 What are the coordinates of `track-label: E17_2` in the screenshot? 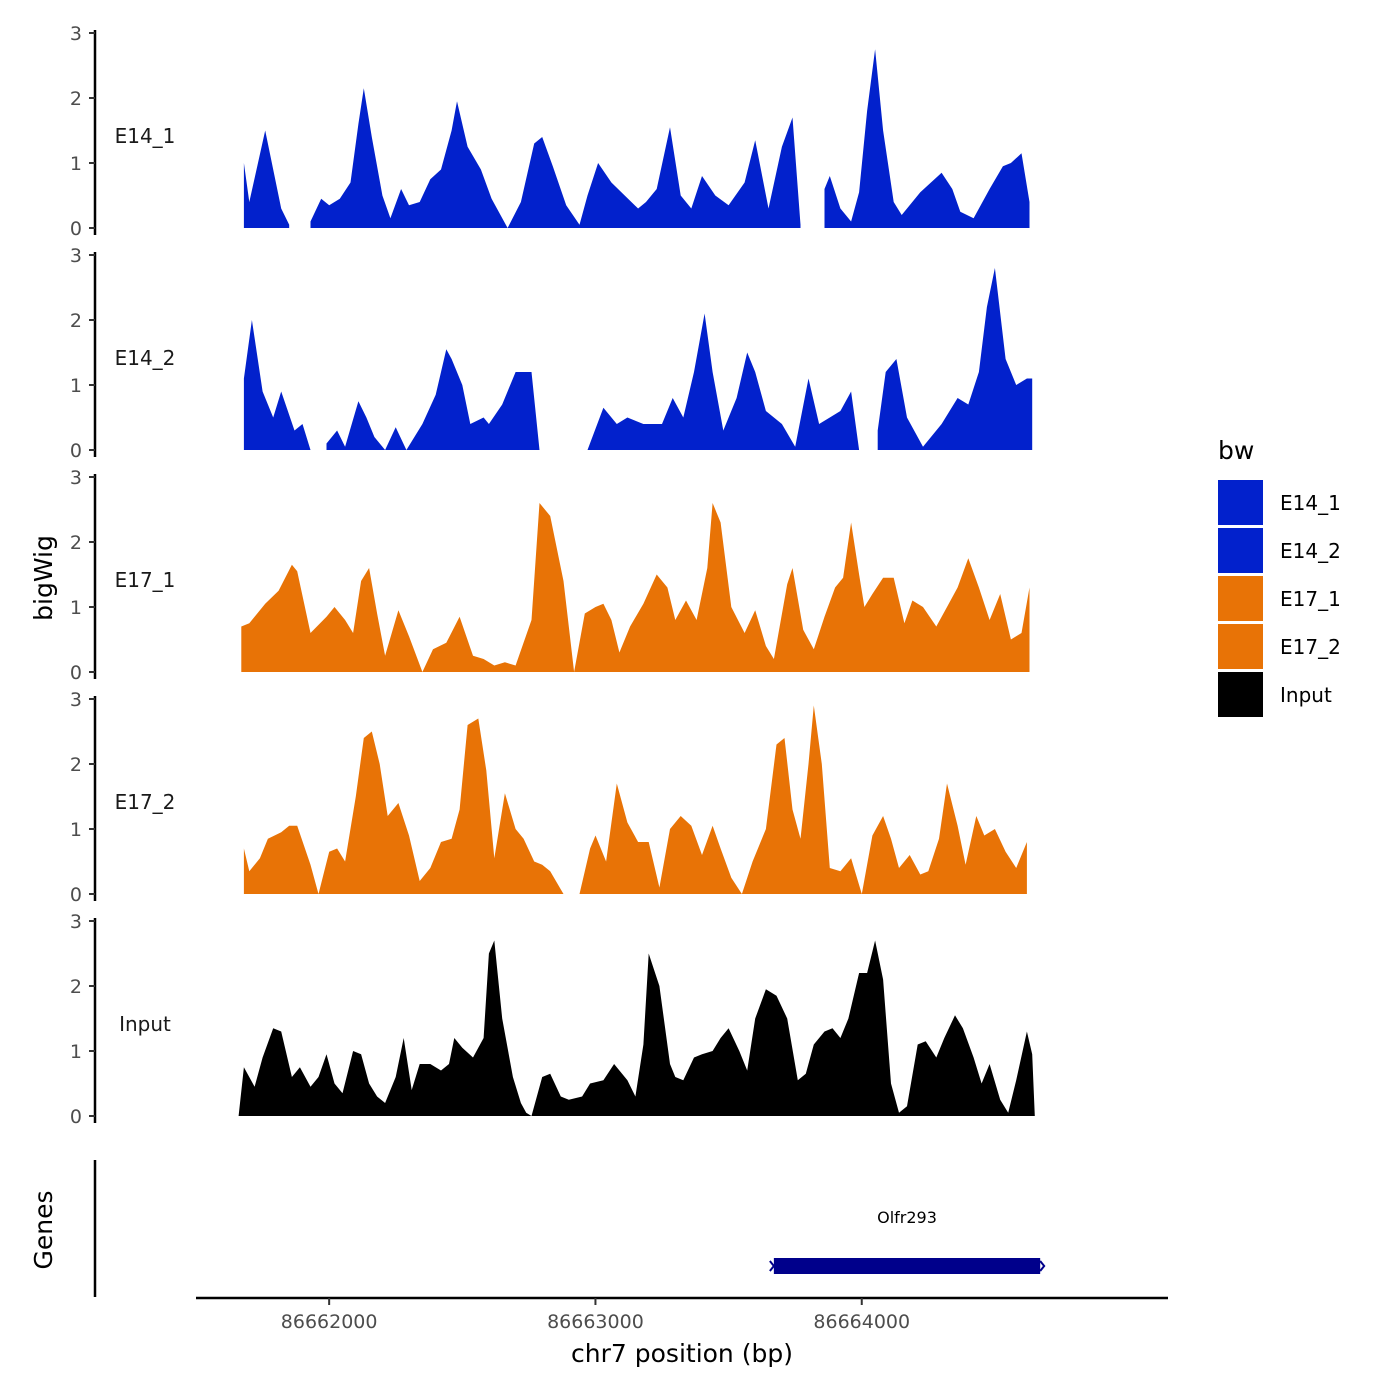 It's located at (145, 802).